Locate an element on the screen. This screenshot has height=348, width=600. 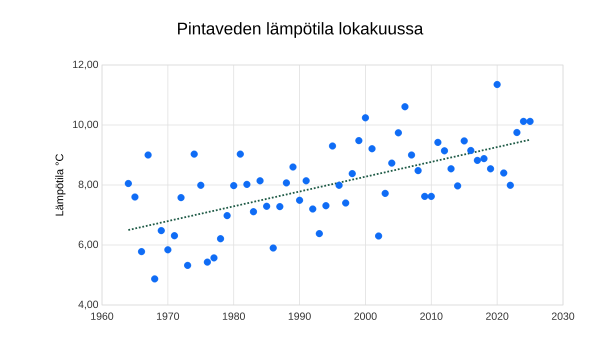
y-tick-label: 4,00 is located at coordinates (88, 305).